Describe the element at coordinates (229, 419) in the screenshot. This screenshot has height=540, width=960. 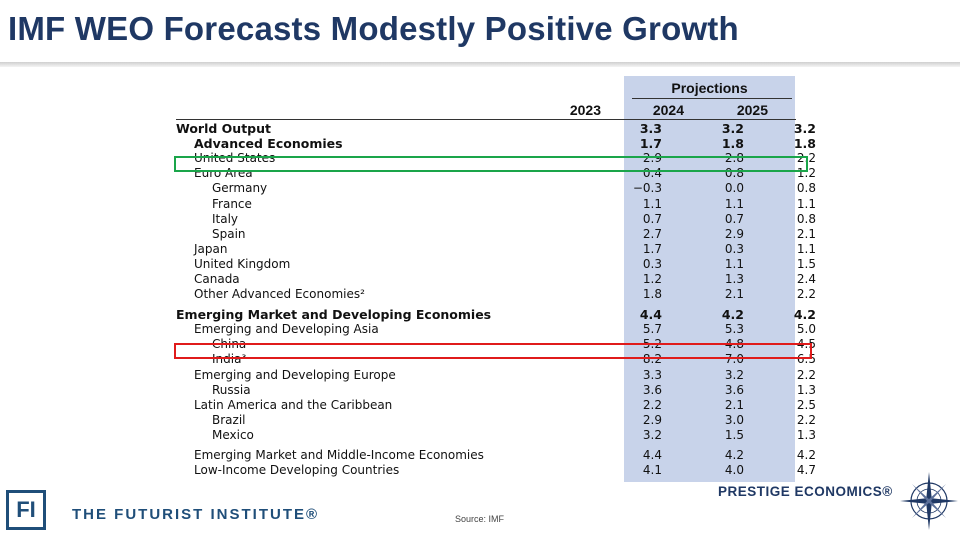
I see `row-label: Brazil` at that location.